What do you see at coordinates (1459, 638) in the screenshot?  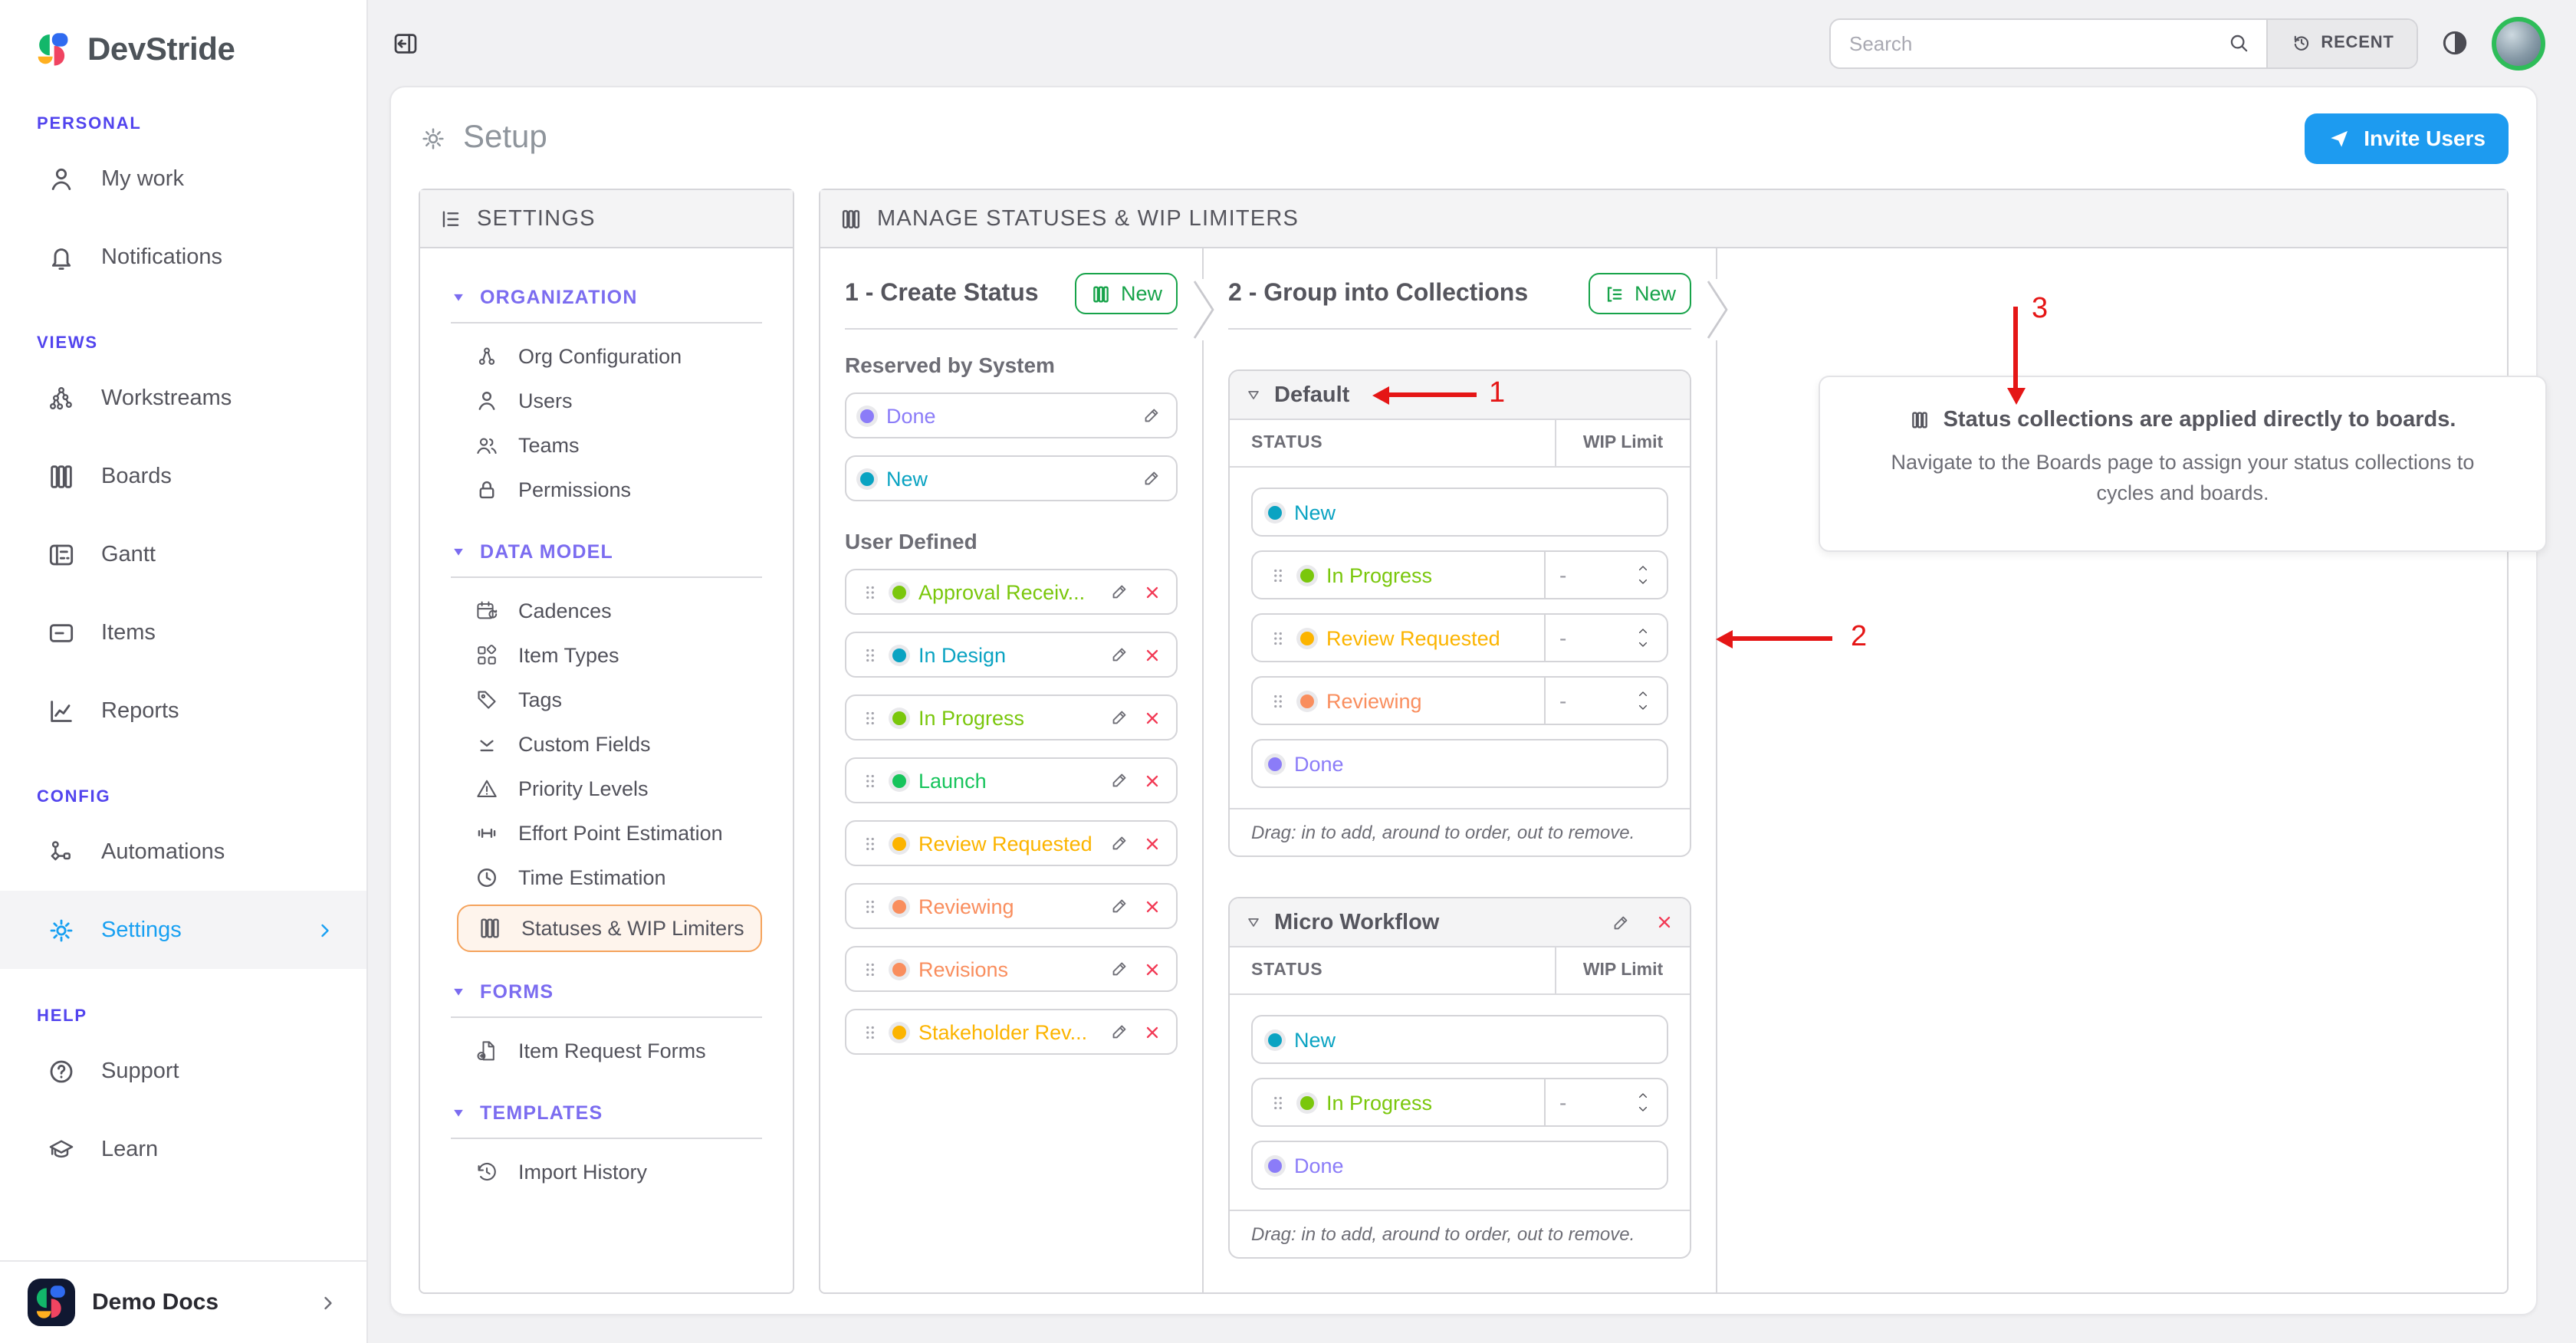 I see `collection-row-review-requested: Review Requested -` at bounding box center [1459, 638].